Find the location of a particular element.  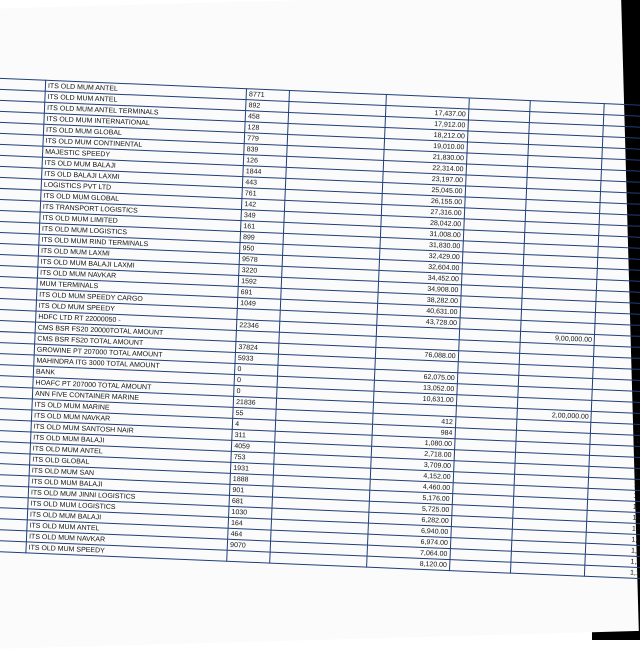

cell-debit: 8,120.00 is located at coordinates (408, 563).